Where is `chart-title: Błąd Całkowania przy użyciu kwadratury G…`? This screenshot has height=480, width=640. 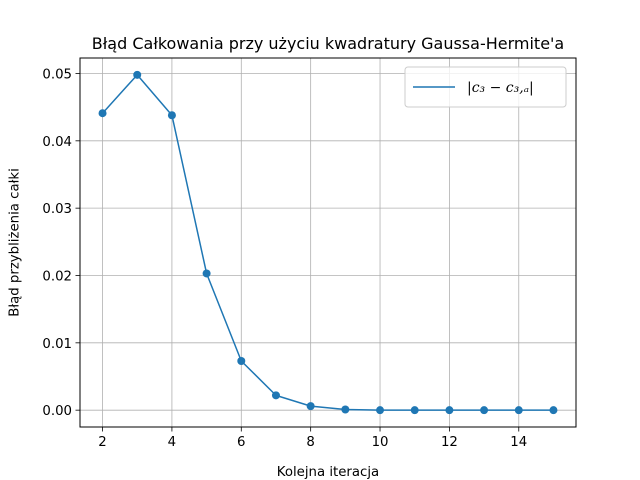
chart-title: Błąd Całkowania przy użyciu kwadratury G… is located at coordinates (328, 43).